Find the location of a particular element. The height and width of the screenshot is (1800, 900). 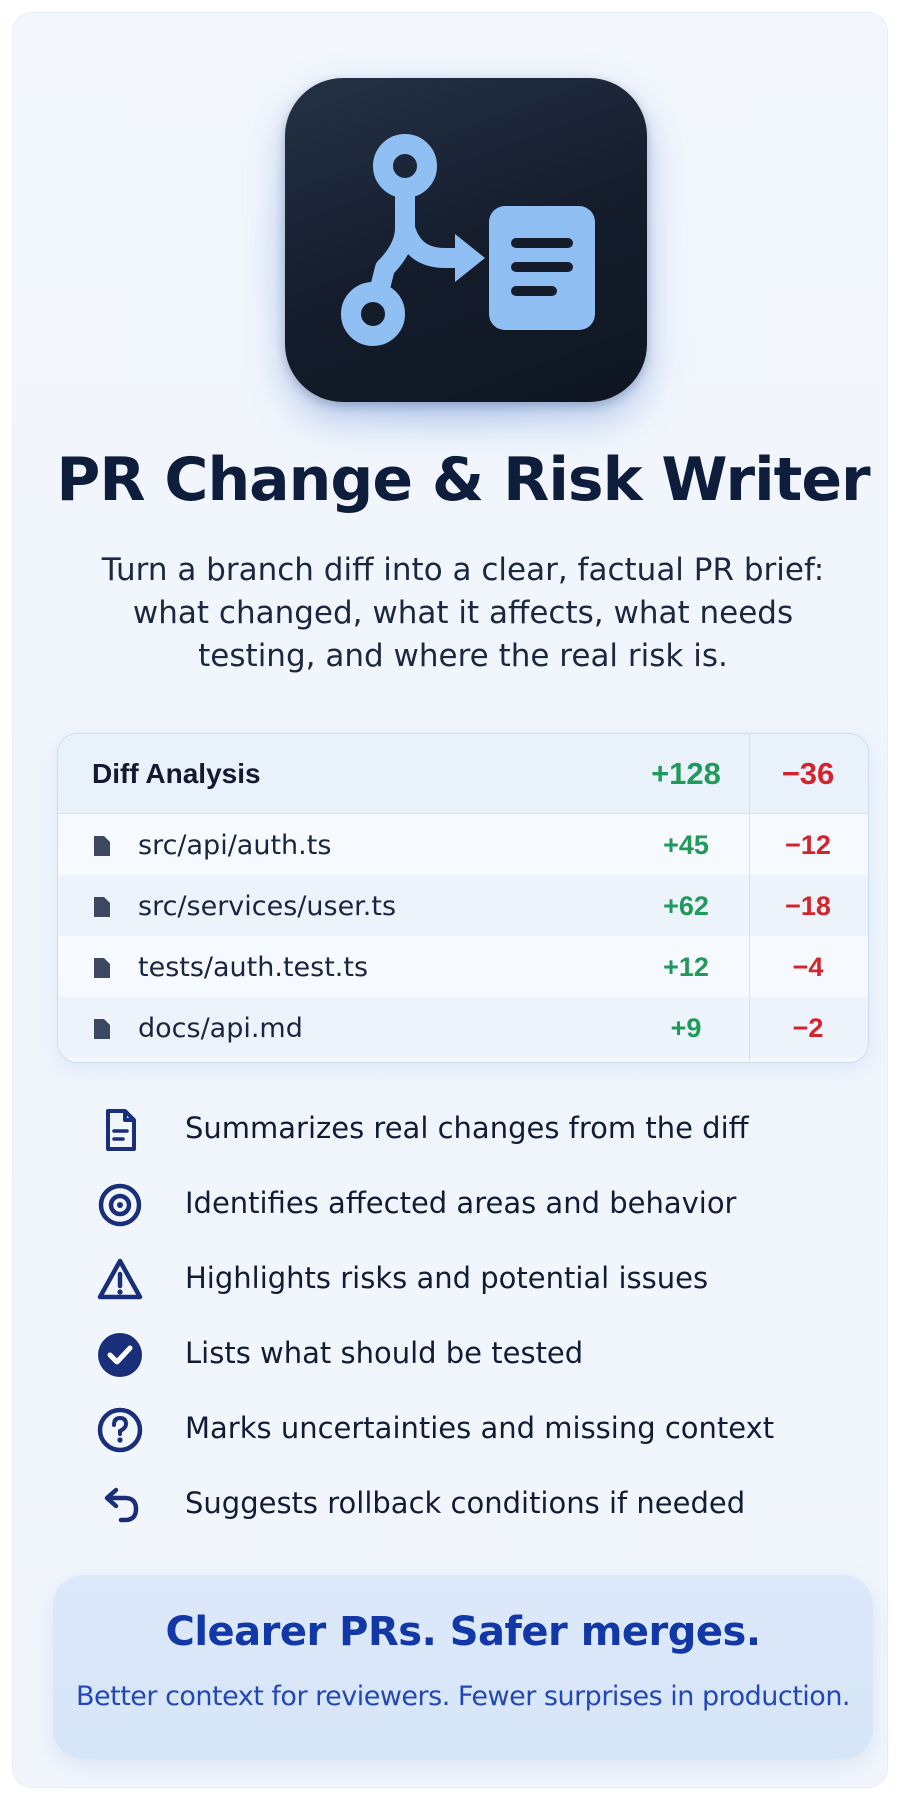

diff-total-added: +128 is located at coordinates (686, 773).